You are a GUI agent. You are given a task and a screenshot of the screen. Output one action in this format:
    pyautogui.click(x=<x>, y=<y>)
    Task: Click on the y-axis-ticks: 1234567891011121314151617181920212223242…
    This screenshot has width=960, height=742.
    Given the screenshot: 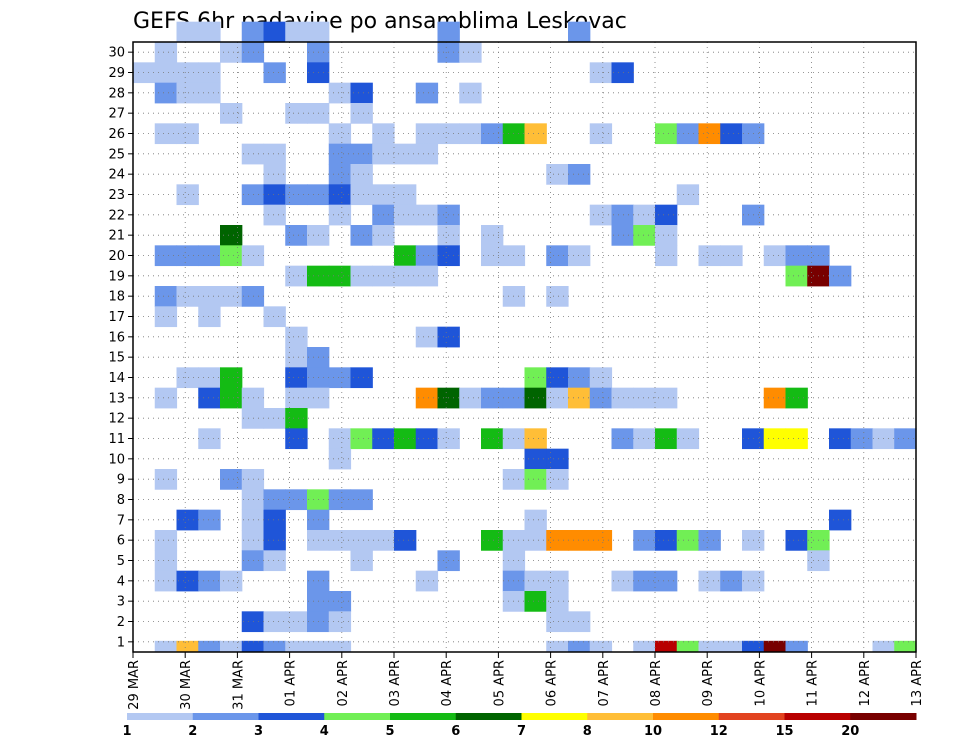 What is the action you would take?
    pyautogui.click(x=120, y=348)
    